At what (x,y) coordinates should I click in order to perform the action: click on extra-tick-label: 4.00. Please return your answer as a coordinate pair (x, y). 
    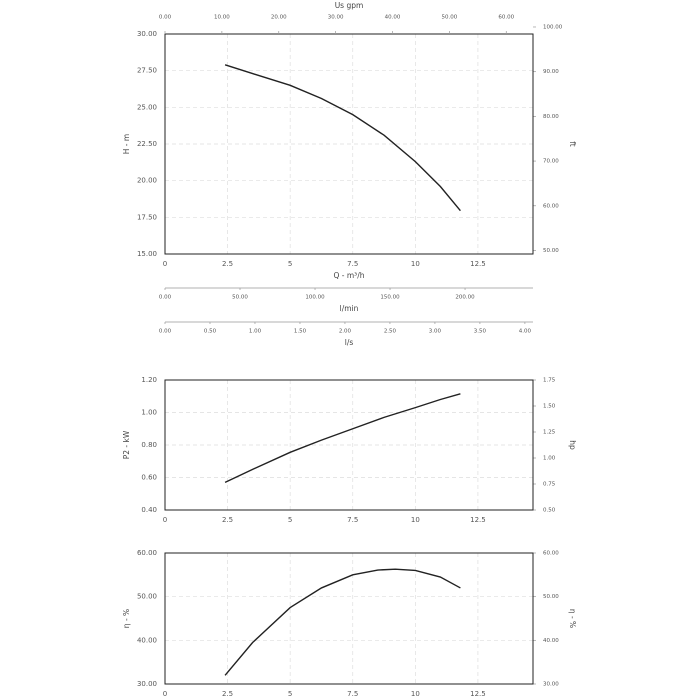
    Looking at the image, I should click on (525, 332).